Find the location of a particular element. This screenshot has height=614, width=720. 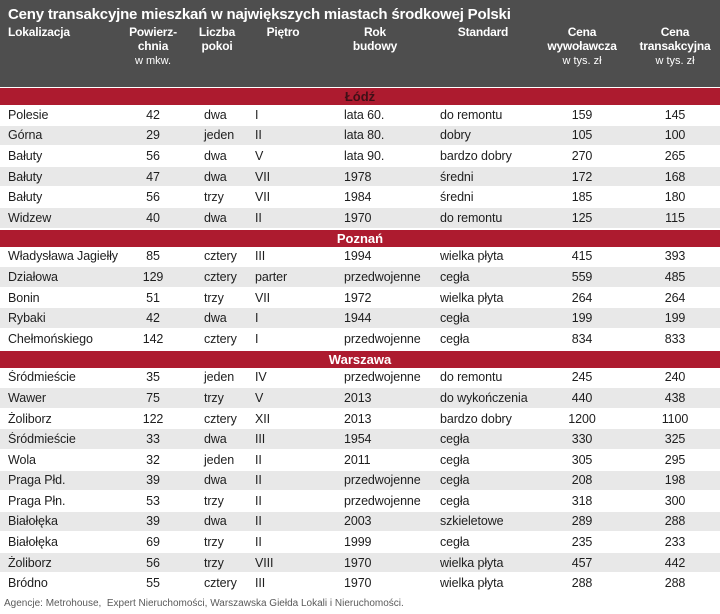

cell-lokalizacja: Bonin is located at coordinates (24, 297).